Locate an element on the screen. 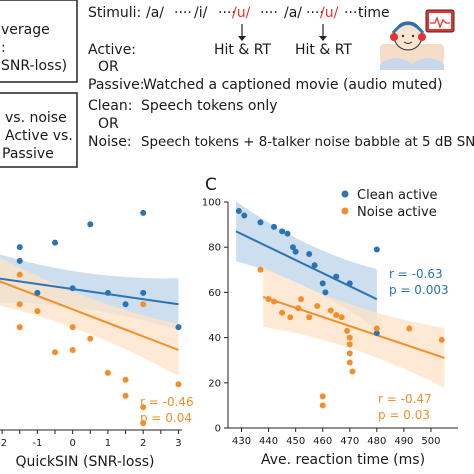 The width and height of the screenshot is (474, 474). annotation-r: r = -0.46 is located at coordinates (167, 402).